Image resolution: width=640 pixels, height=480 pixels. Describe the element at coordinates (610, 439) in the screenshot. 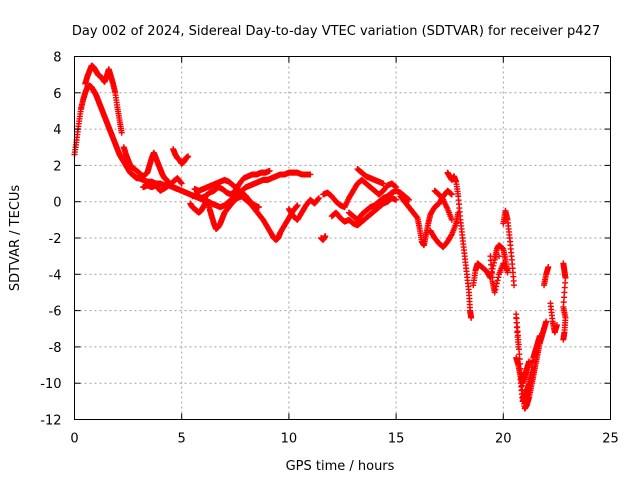

I see `x-tick-label: 25` at that location.